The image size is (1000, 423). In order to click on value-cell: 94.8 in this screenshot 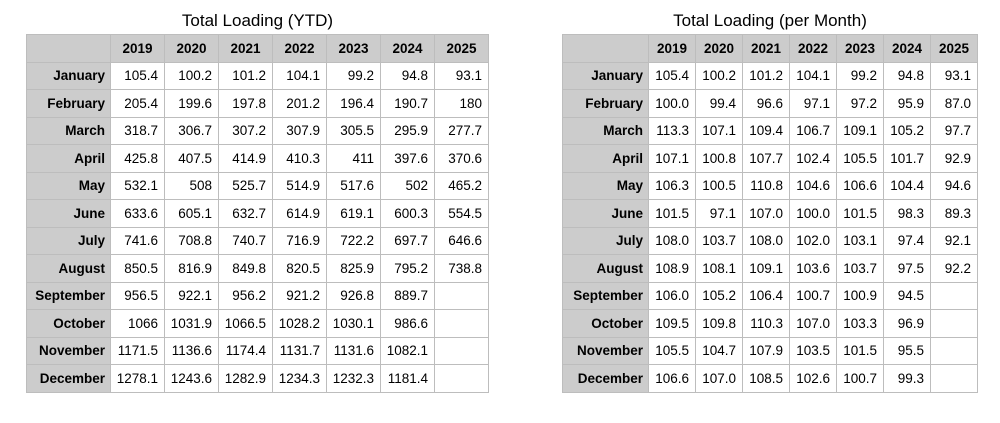, I will do `click(407, 75)`.